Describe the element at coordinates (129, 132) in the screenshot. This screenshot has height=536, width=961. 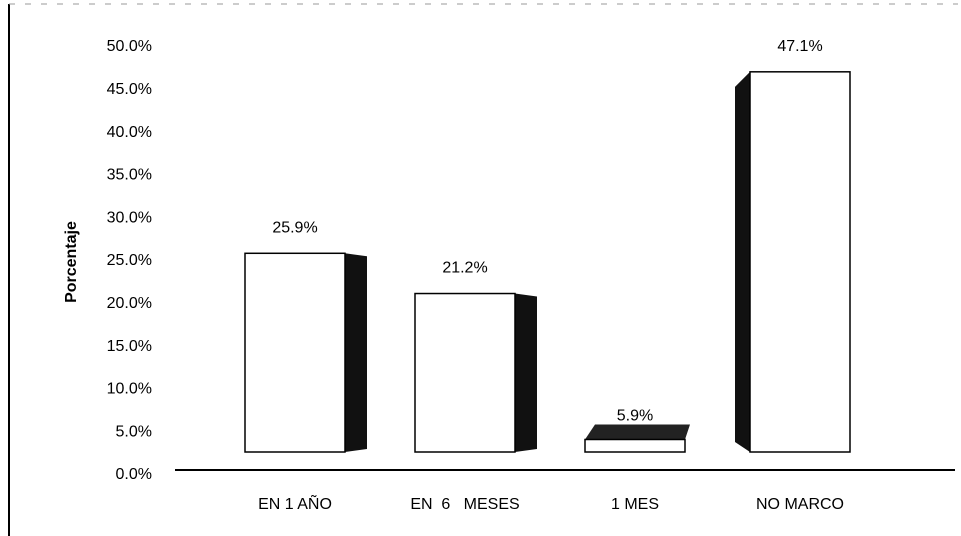
I see `y-tick-label: 40.0%` at that location.